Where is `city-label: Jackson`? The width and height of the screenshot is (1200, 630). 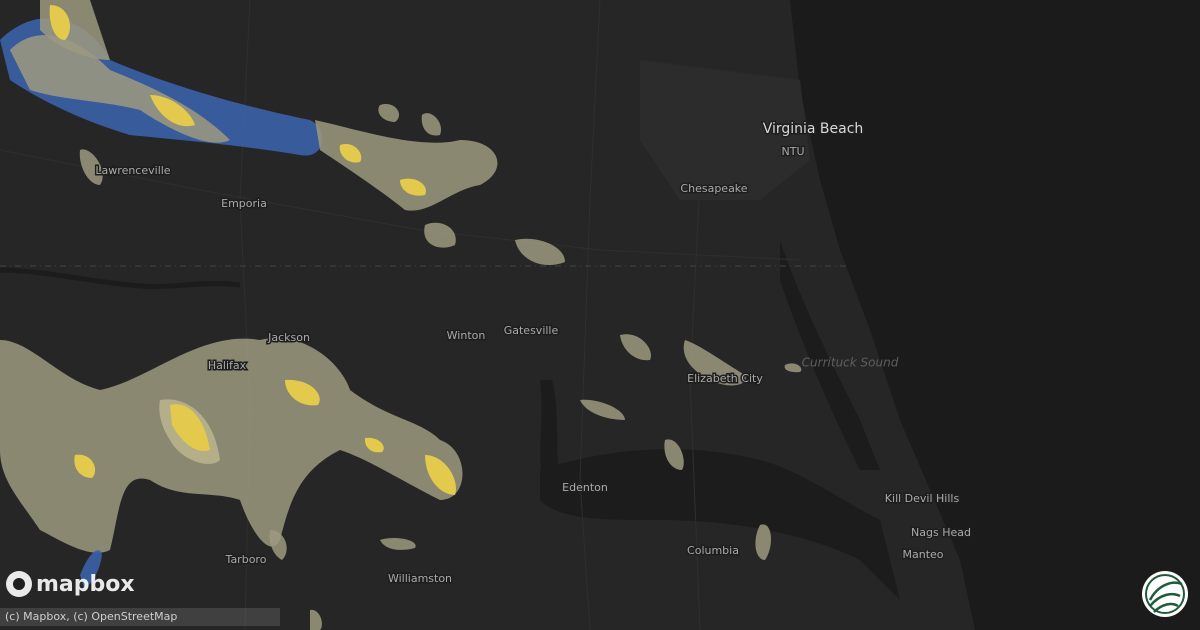
city-label: Jackson is located at coordinates (288, 337).